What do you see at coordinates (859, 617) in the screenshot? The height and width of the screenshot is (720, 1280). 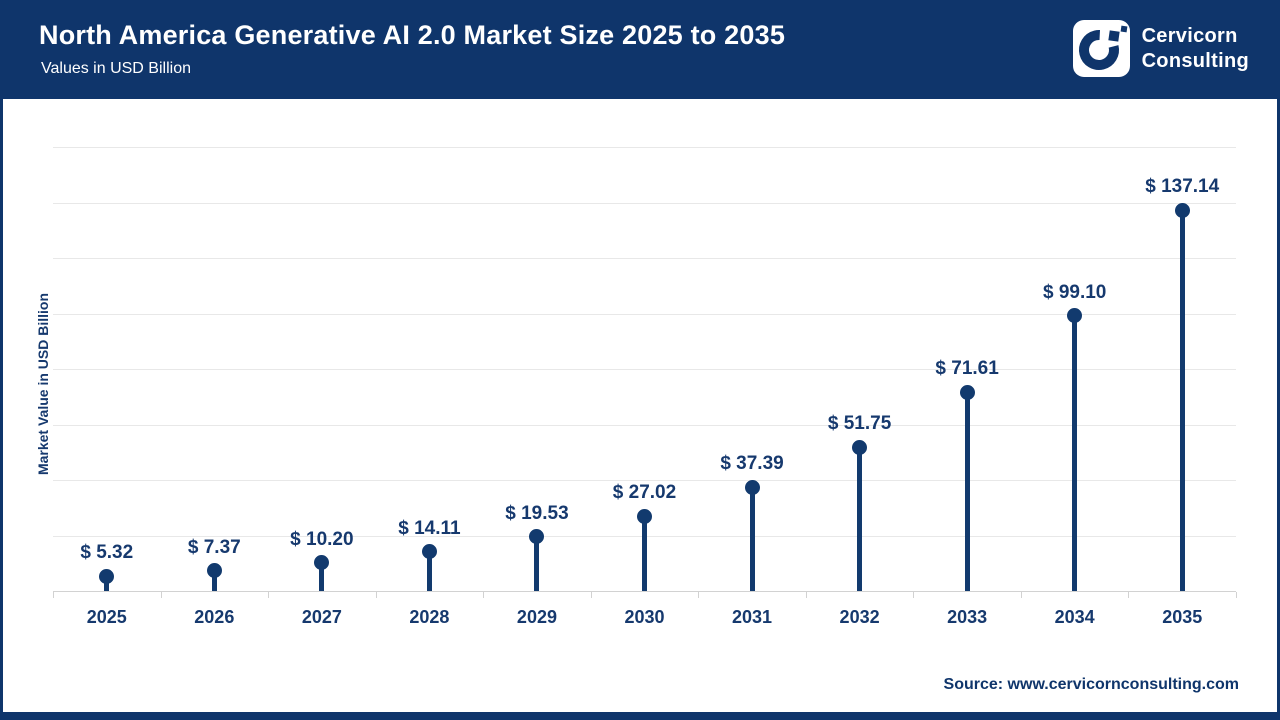 I see `x-tick-label: 2032` at bounding box center [859, 617].